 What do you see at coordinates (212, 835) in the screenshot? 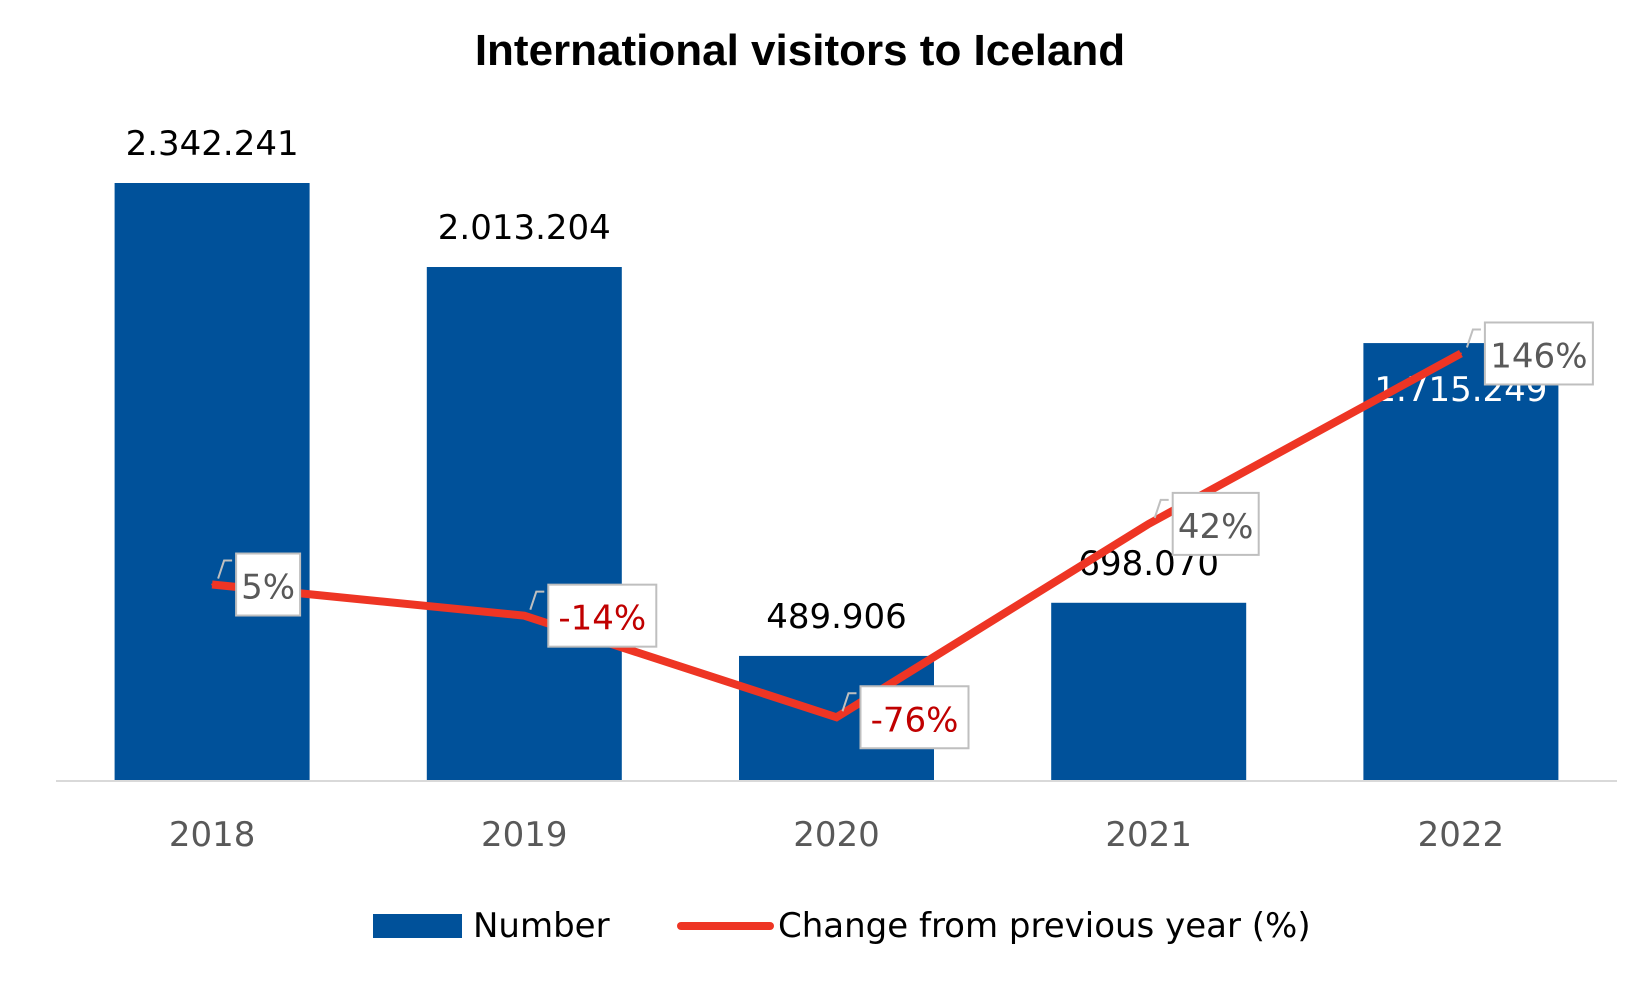
I see `x-tick-label: 2018` at bounding box center [212, 835].